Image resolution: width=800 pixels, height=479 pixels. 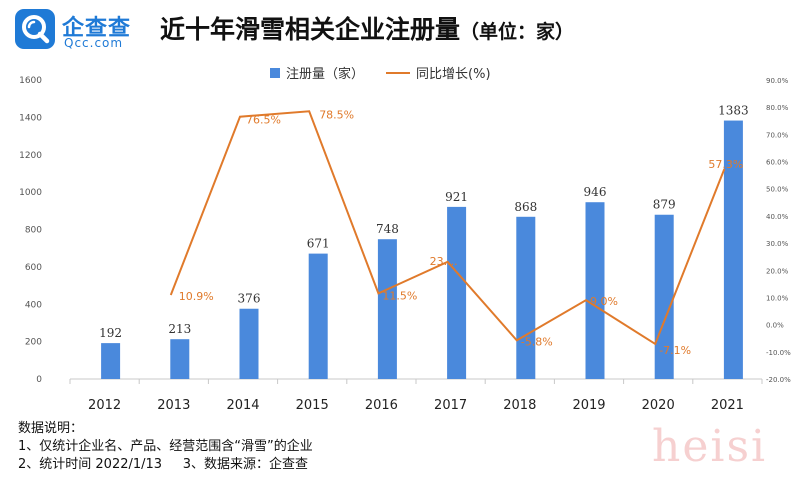 What do you see at coordinates (163, 464) in the screenshot?
I see `notes-line-2: 2、统计时间 2022/1/13 3、数据来源：企查查` at bounding box center [163, 464].